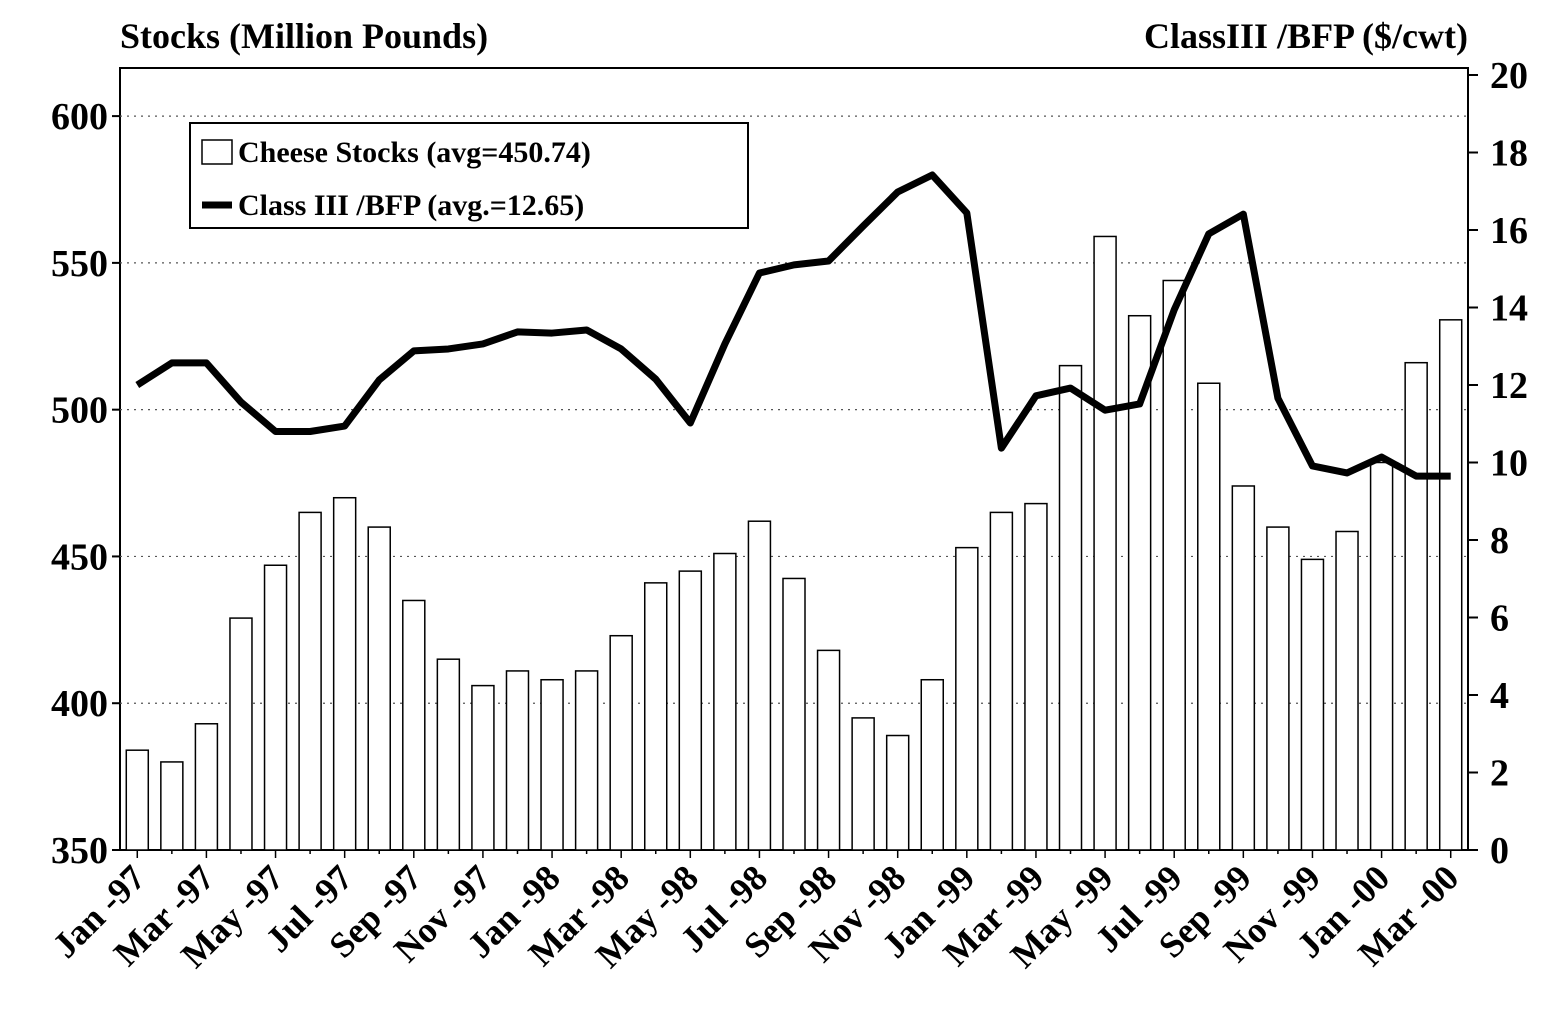 The width and height of the screenshot is (1555, 1028). I want to click on y-tick-label: 350, so click(79, 851).